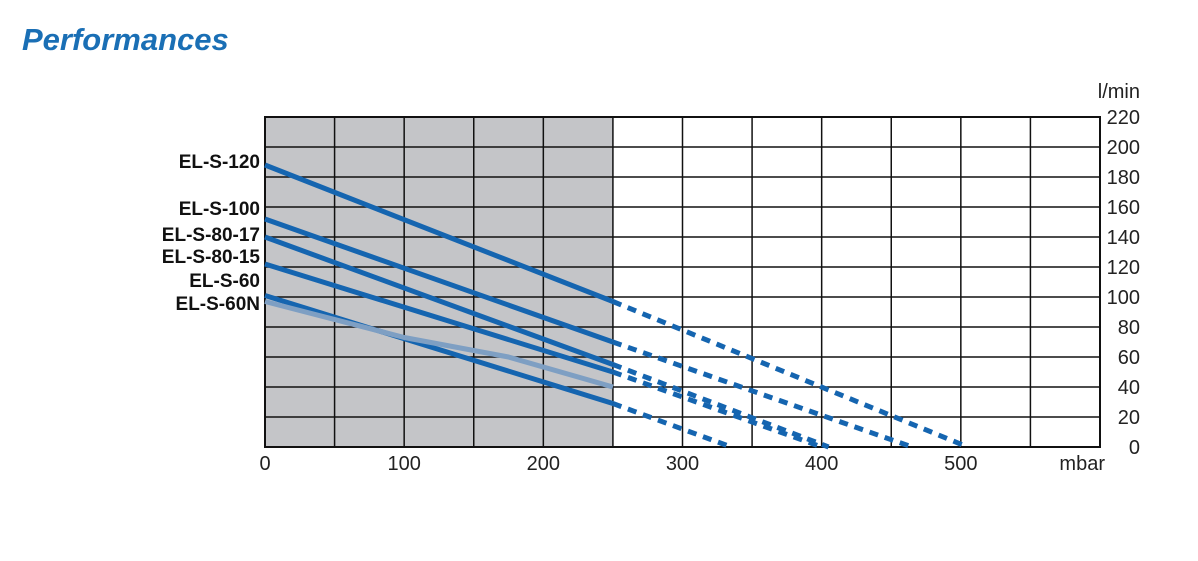 The width and height of the screenshot is (1198, 561). I want to click on x-tick-label: 300, so click(682, 464).